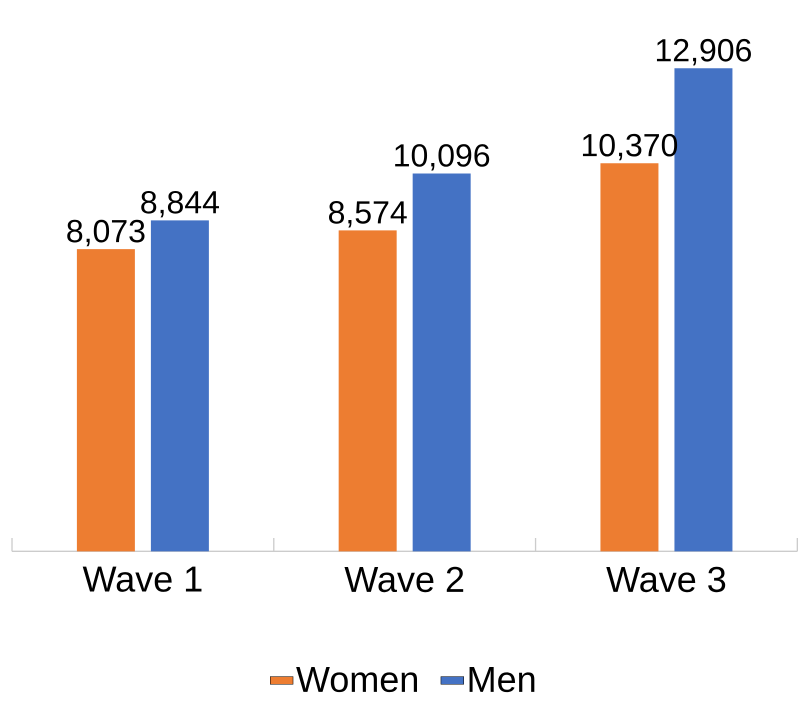 The height and width of the screenshot is (706, 808). Describe the element at coordinates (357, 679) in the screenshot. I see `legend-label: Women` at that location.